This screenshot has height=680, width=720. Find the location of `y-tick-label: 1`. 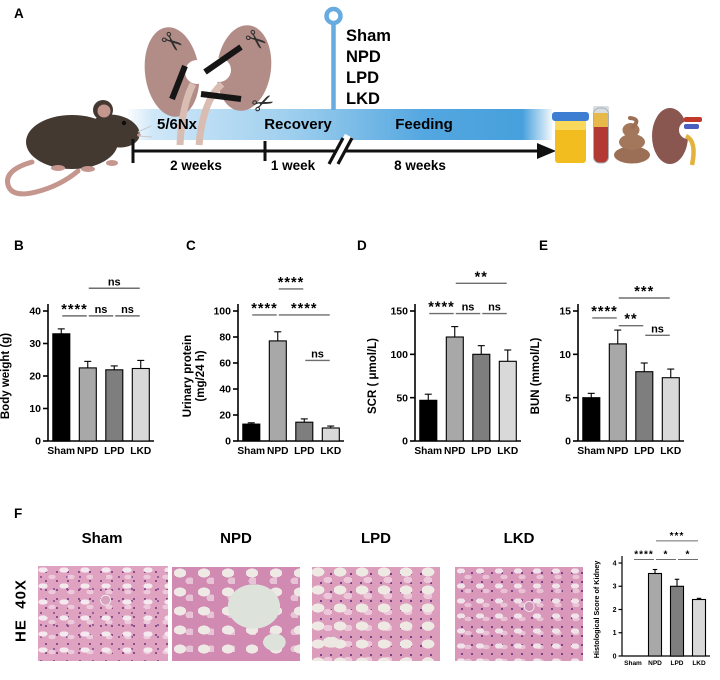

y-tick-label: 1 is located at coordinates (615, 633).